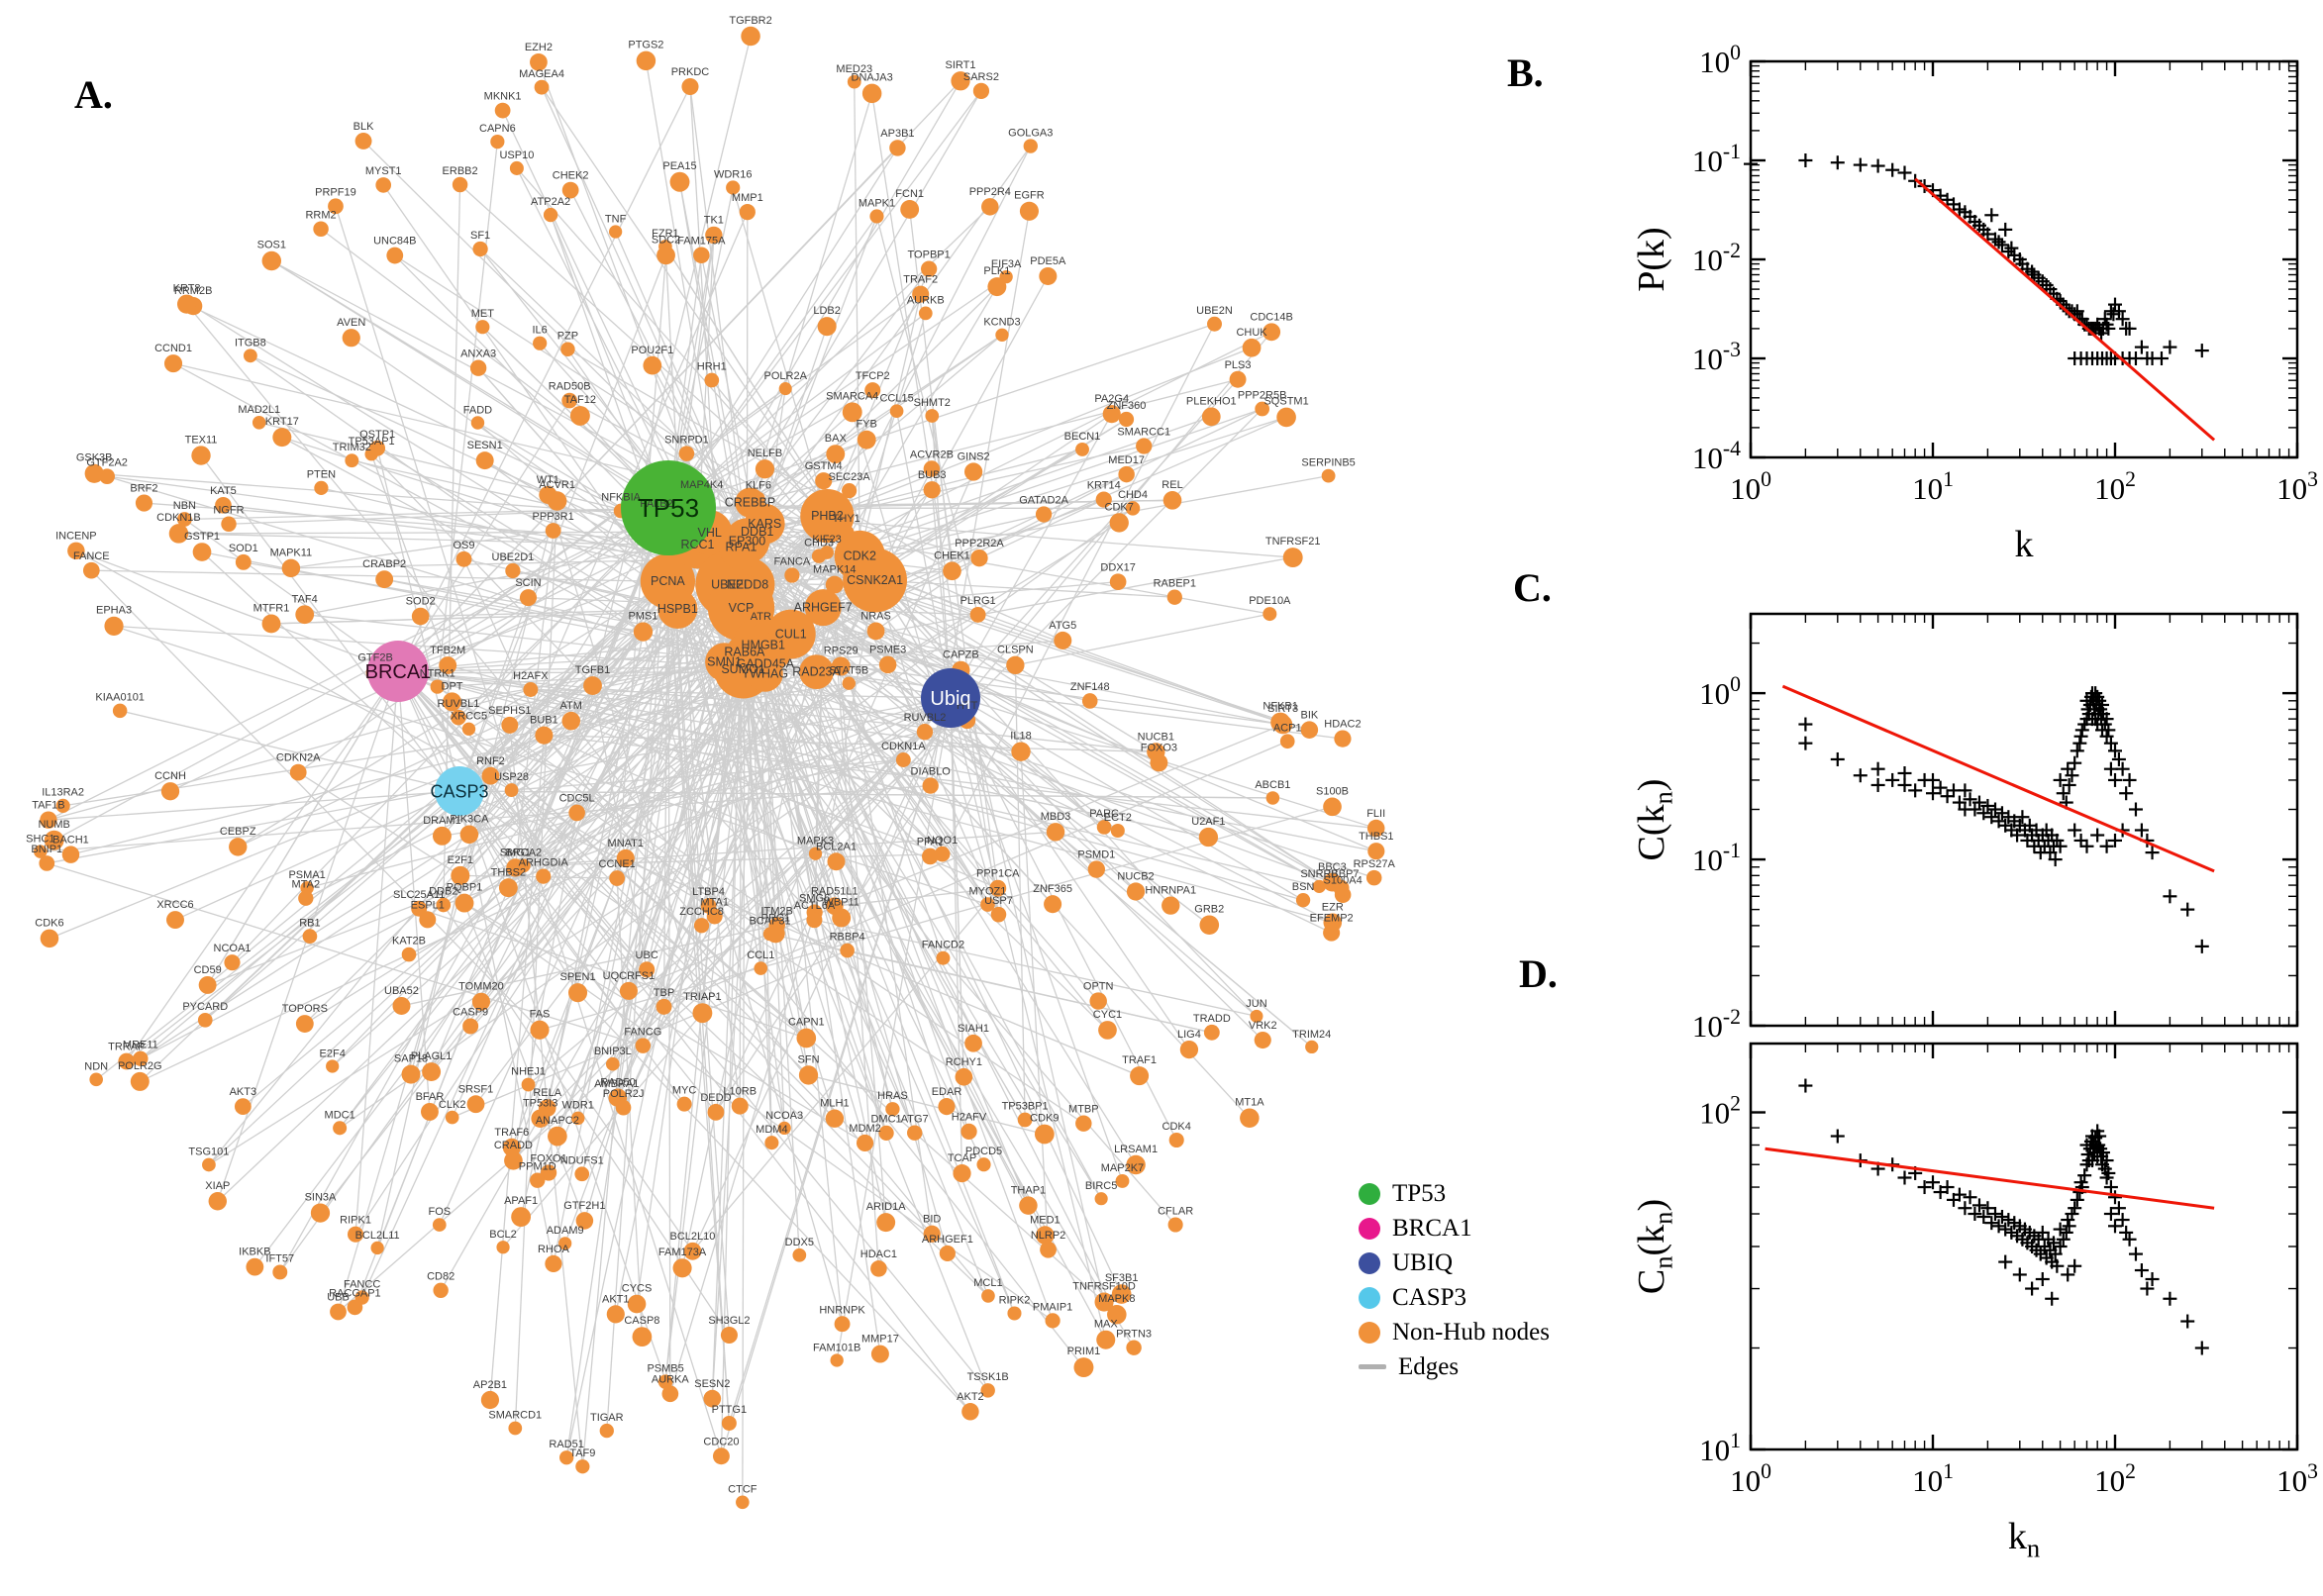  I want to click on node-label: MMP17, so click(880, 1340).